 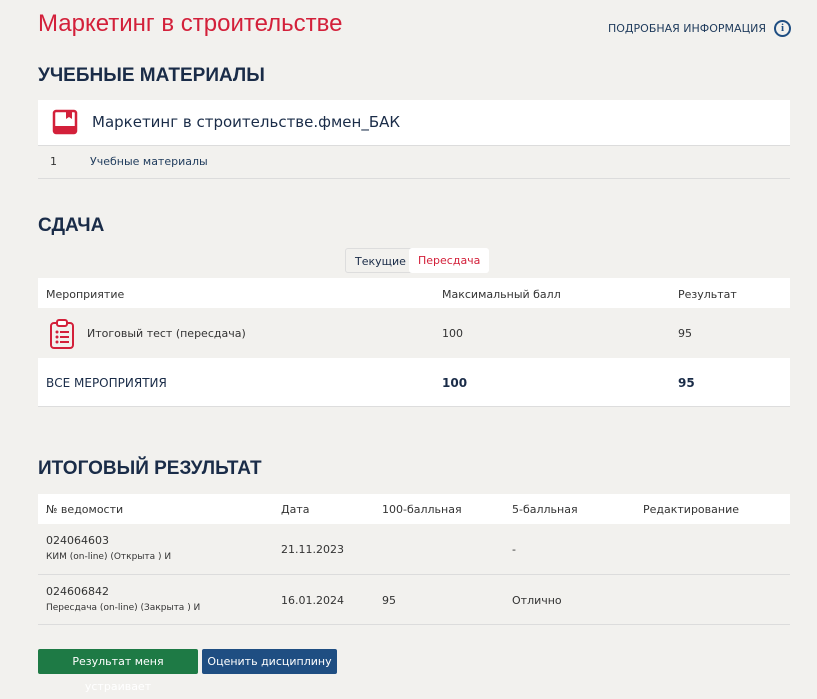 What do you see at coordinates (312, 600) in the screenshot?
I see `sheet-date: 16.01.2024` at bounding box center [312, 600].